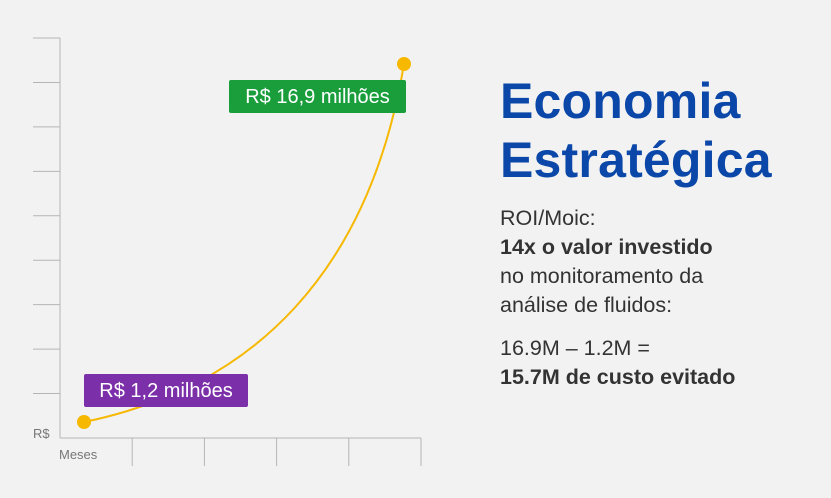 The height and width of the screenshot is (498, 831). What do you see at coordinates (586, 305) in the screenshot?
I see `roi-description-line-2: análise de fluidos:` at bounding box center [586, 305].